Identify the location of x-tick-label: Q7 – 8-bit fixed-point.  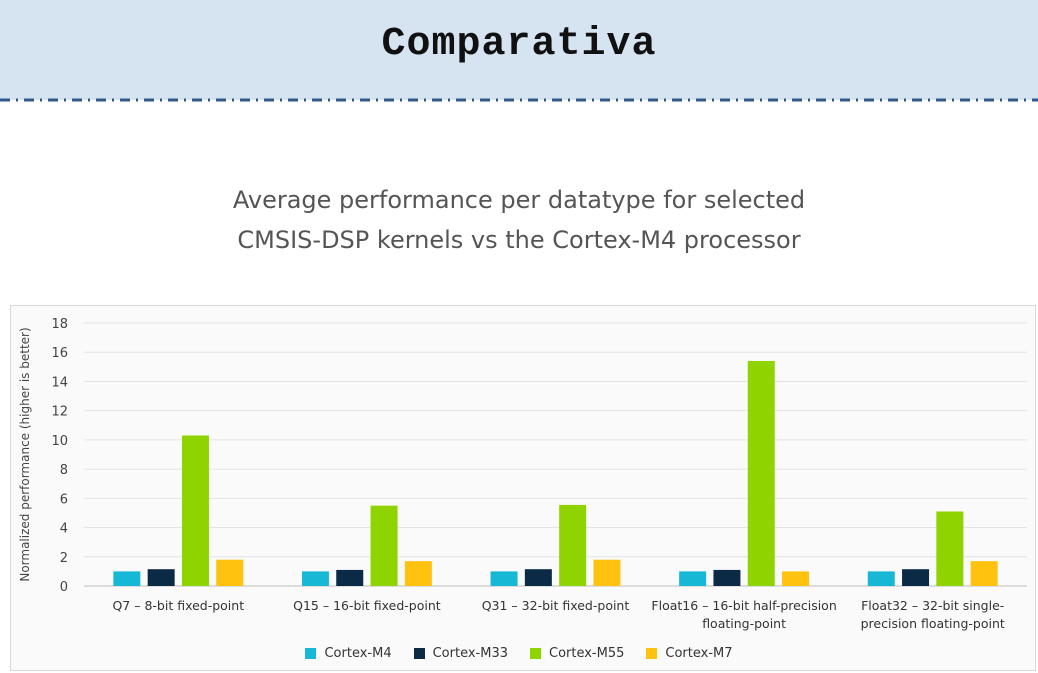
(178, 605).